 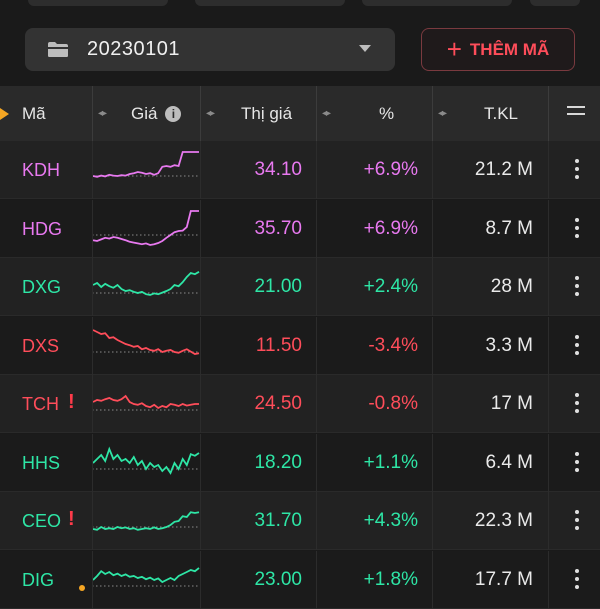 I want to click on column-header-last-price-label: Thị giá, so click(x=267, y=113).